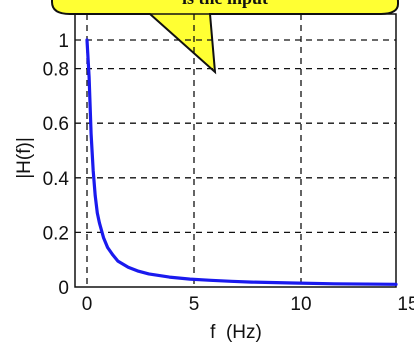 Image resolution: width=414 pixels, height=349 pixels. What do you see at coordinates (24, 158) in the screenshot?
I see `y-axis-label: |H(f)|` at bounding box center [24, 158].